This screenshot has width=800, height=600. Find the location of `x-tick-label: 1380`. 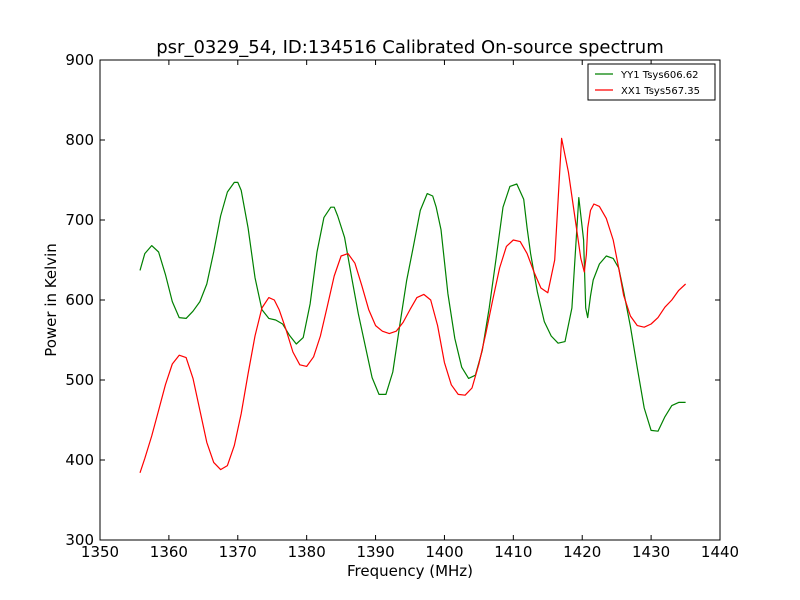

x-tick-label: 1380 is located at coordinates (307, 552).